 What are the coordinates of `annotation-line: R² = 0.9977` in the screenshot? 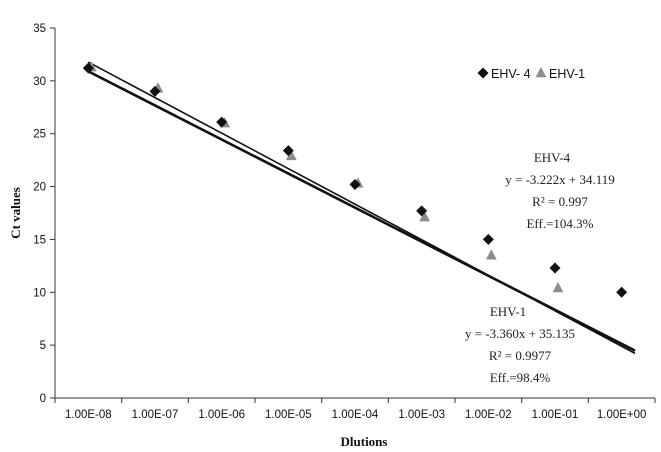 It's located at (520, 355).